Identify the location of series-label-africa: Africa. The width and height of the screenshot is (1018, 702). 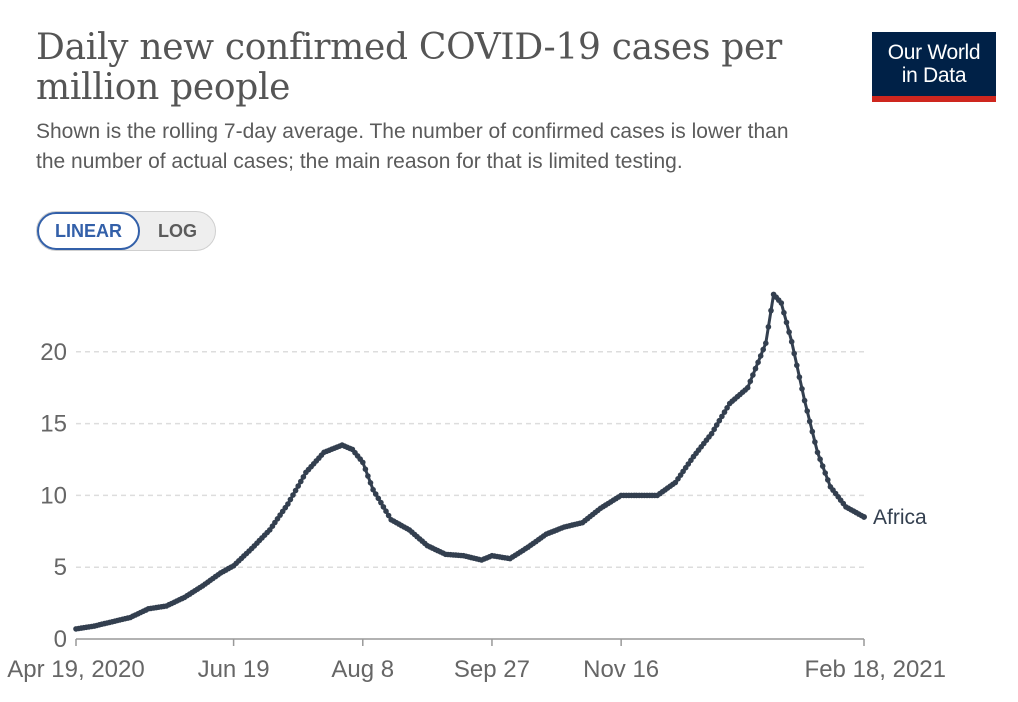
(900, 517).